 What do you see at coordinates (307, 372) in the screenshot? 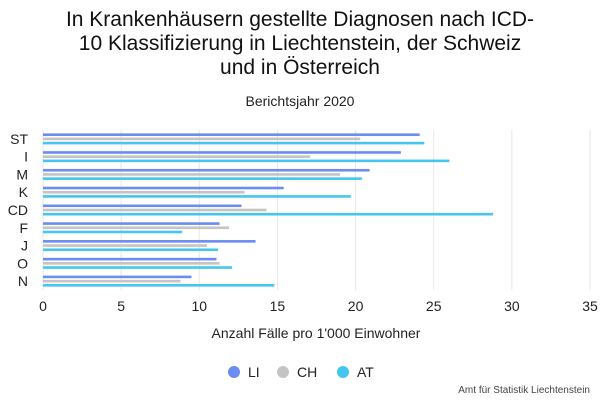
I see `legend-label-ch: CH` at bounding box center [307, 372].